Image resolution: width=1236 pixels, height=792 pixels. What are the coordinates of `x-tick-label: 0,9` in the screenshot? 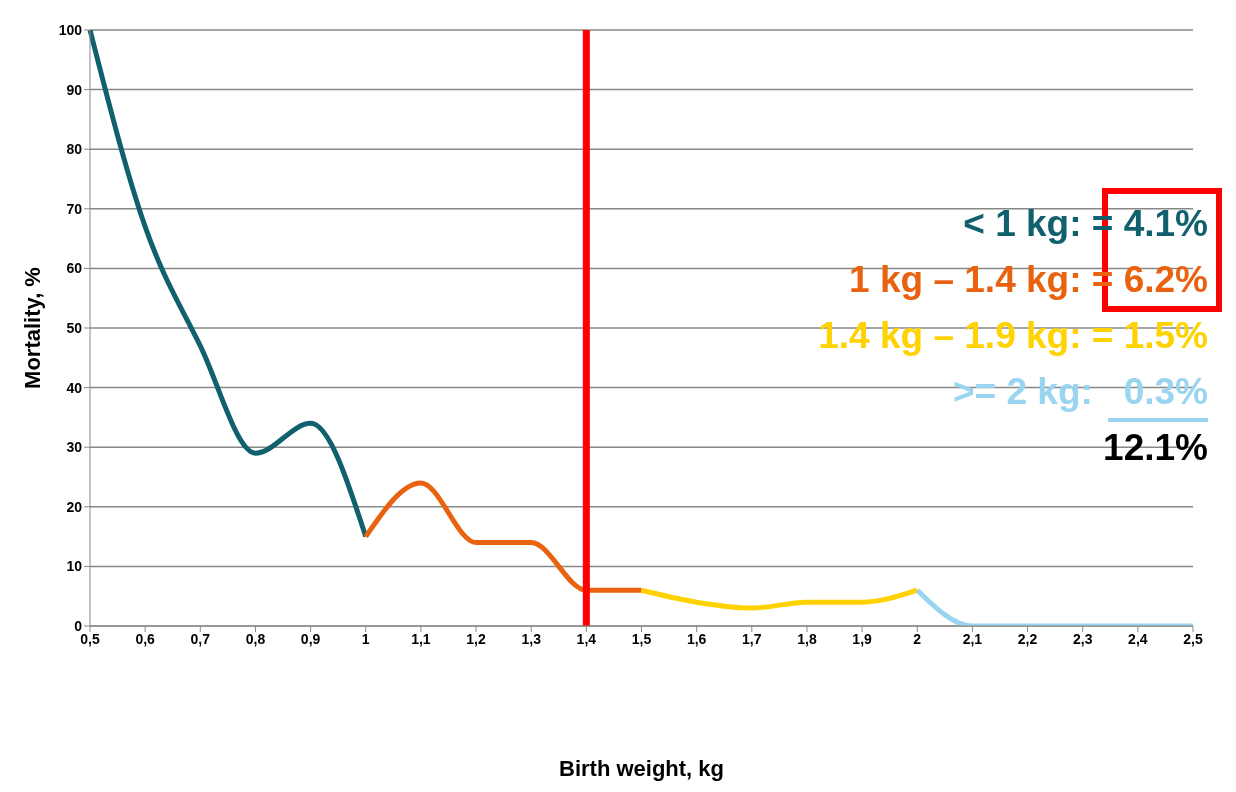 It's located at (310, 638).